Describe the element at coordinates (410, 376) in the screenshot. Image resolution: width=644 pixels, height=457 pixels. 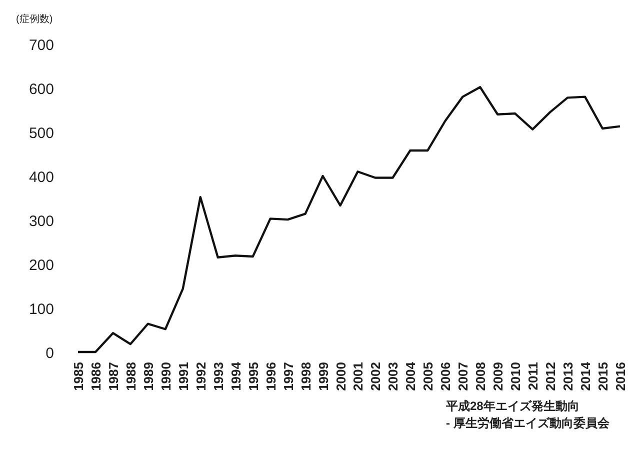
I see `x-tick-label: 2004` at that location.